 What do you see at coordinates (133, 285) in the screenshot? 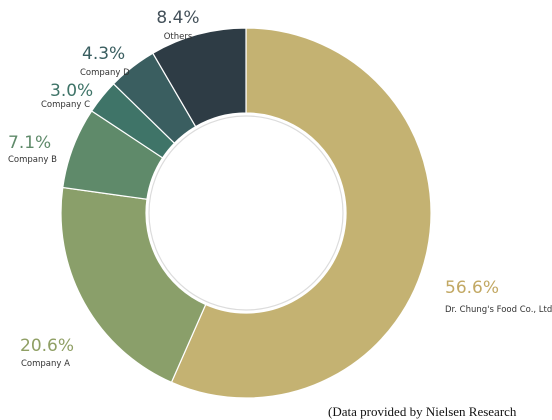
I see `donut-slice-company-a` at bounding box center [133, 285].